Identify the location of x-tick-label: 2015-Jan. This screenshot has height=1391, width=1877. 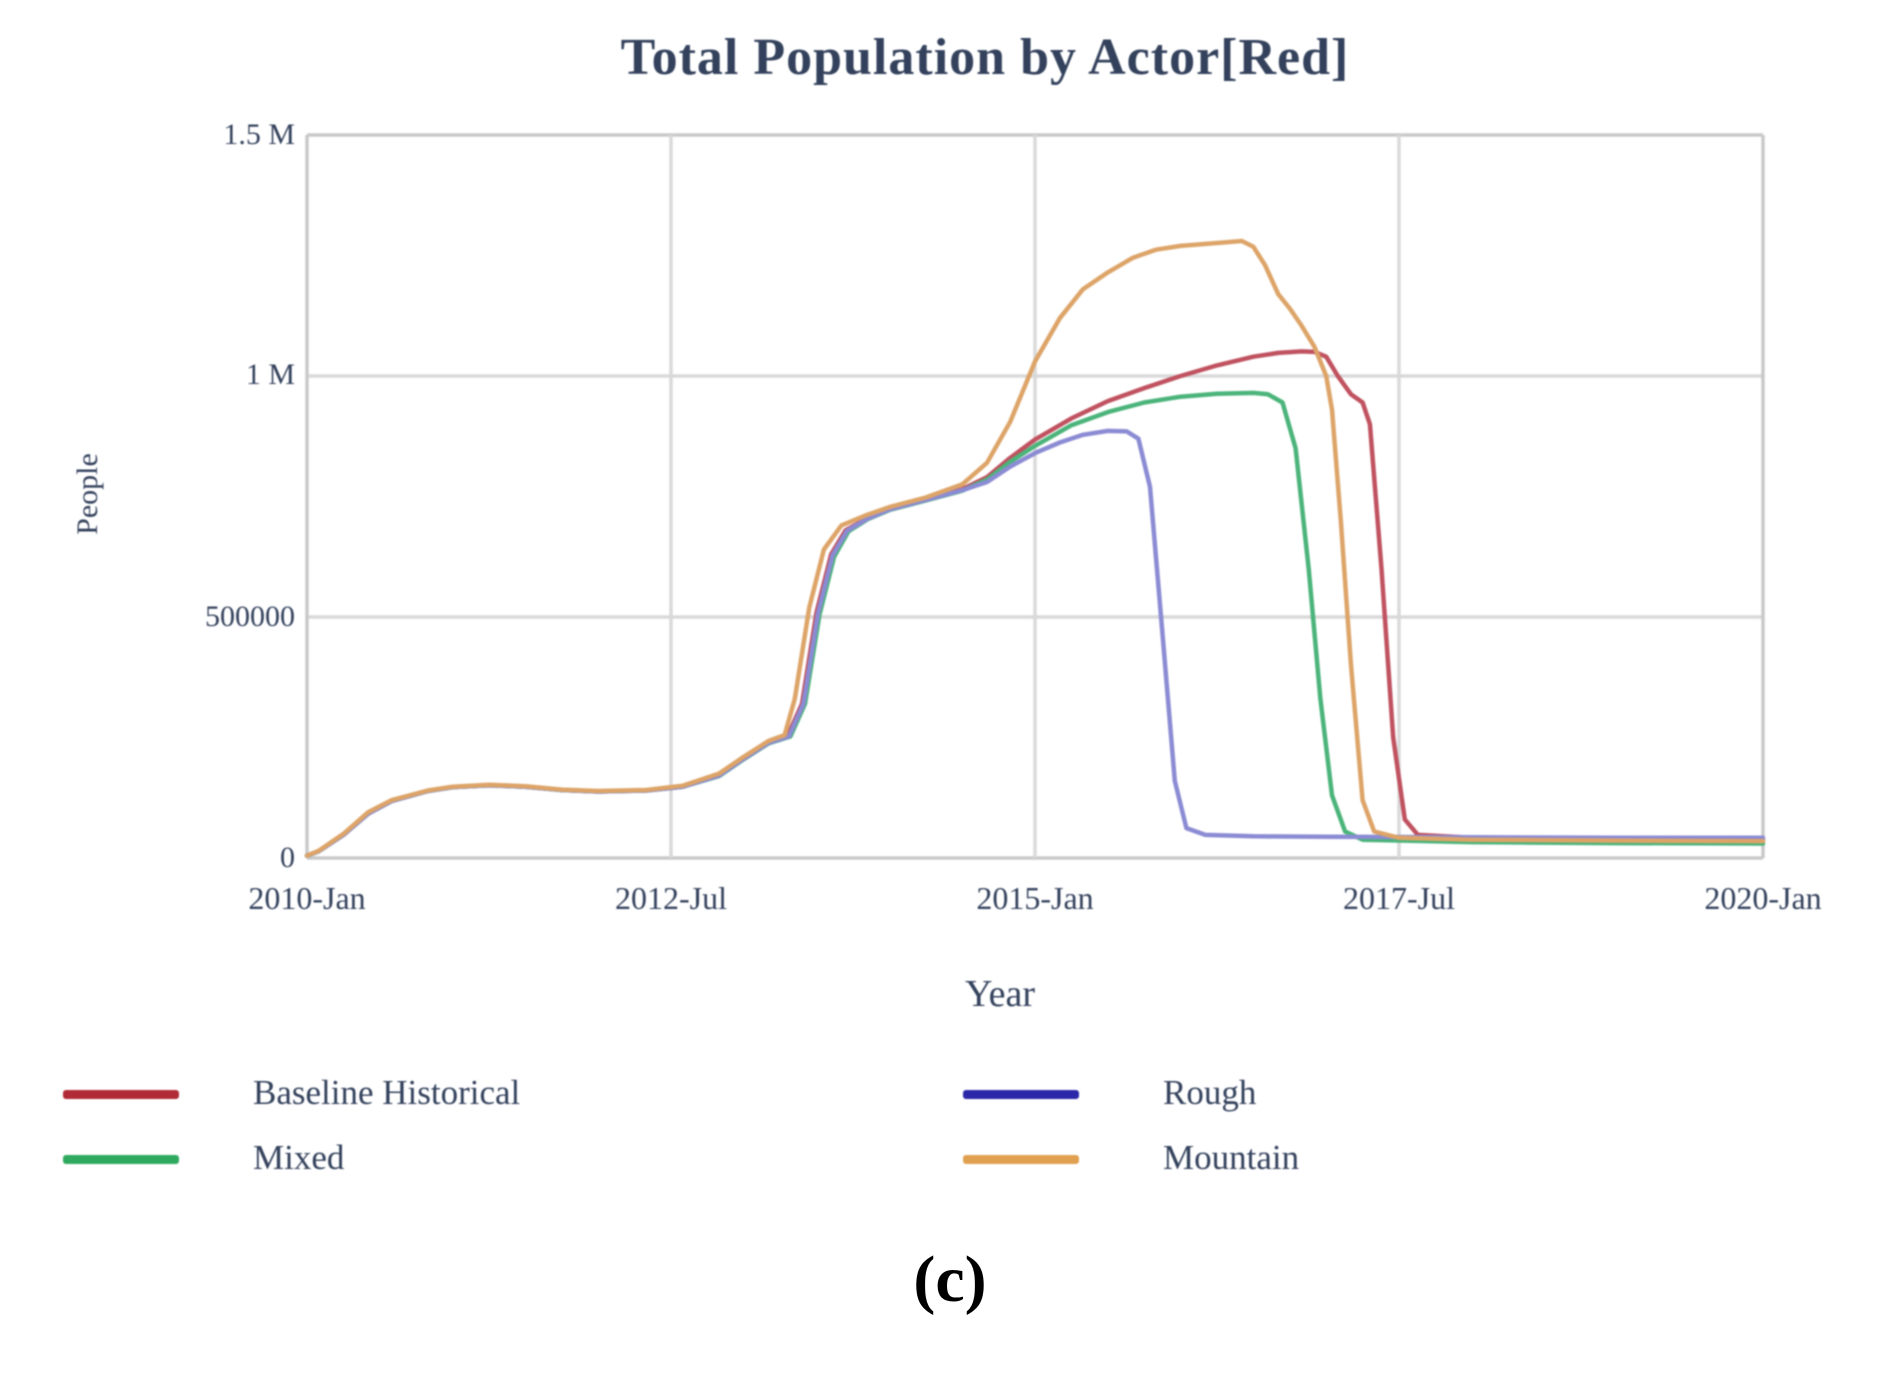
(1035, 898).